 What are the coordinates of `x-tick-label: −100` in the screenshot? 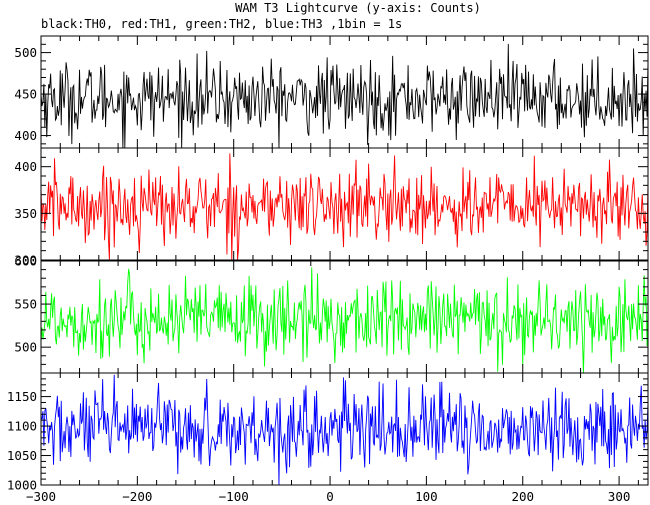 It's located at (234, 496).